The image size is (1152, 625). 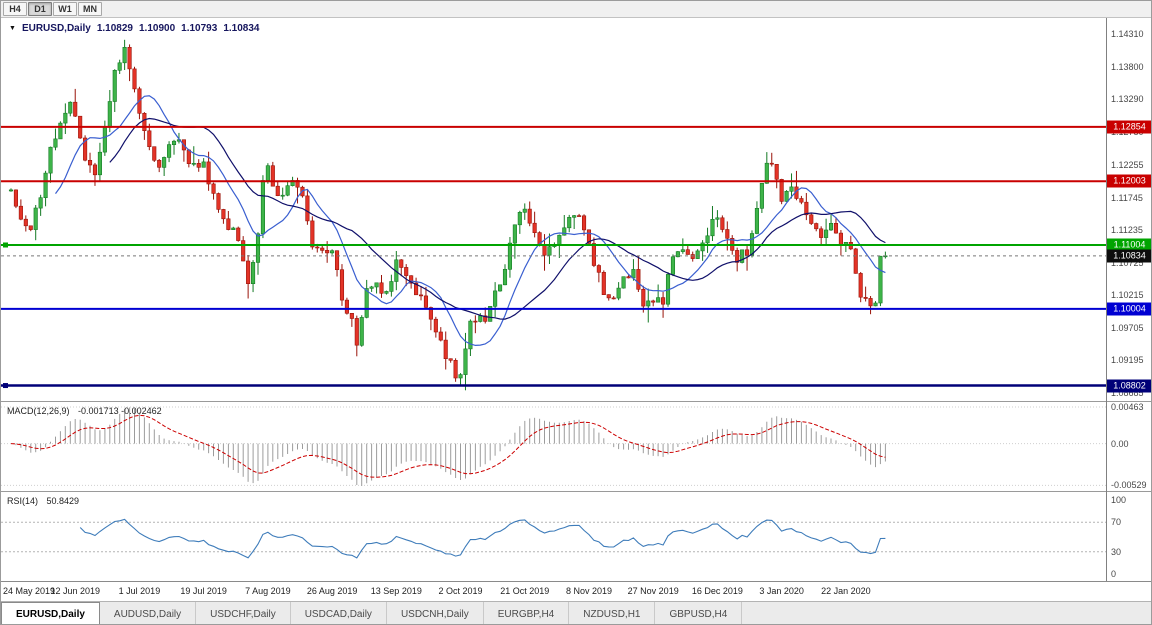 I want to click on chart-tab-eurgbp: EURGBP,H4, so click(x=526, y=613).